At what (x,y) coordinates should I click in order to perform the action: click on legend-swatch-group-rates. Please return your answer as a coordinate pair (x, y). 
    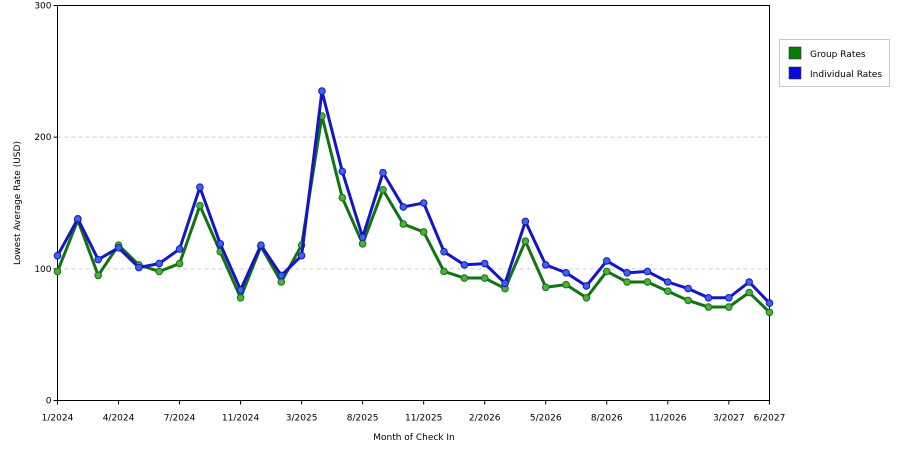
    Looking at the image, I should click on (795, 53).